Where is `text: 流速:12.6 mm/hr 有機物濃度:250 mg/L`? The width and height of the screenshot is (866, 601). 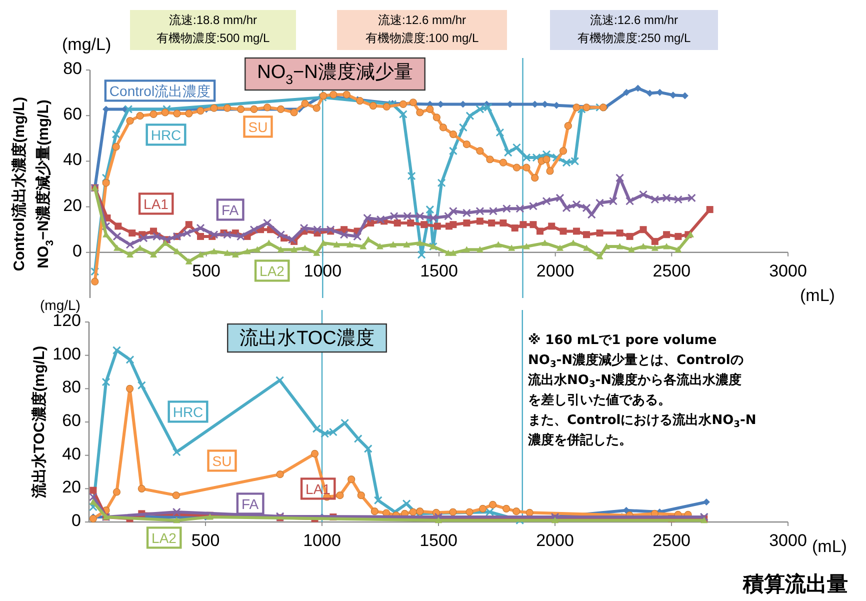 text: 流速:12.6 mm/hr 有機物濃度:250 mg/L is located at coordinates (634, 29).